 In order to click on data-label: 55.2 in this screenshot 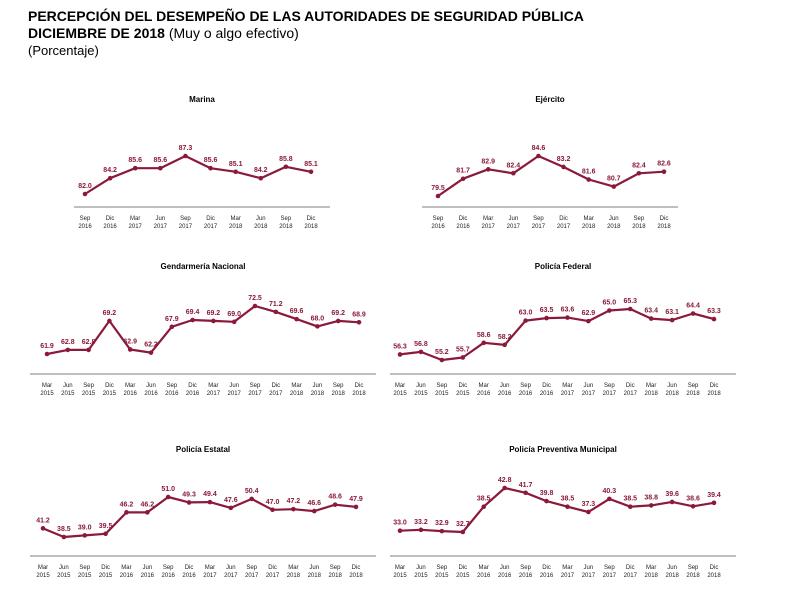, I will do `click(442, 352)`.